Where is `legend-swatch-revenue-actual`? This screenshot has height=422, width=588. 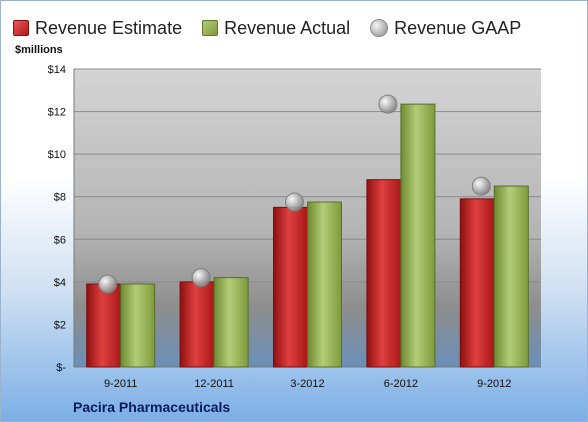 legend-swatch-revenue-actual is located at coordinates (210, 28).